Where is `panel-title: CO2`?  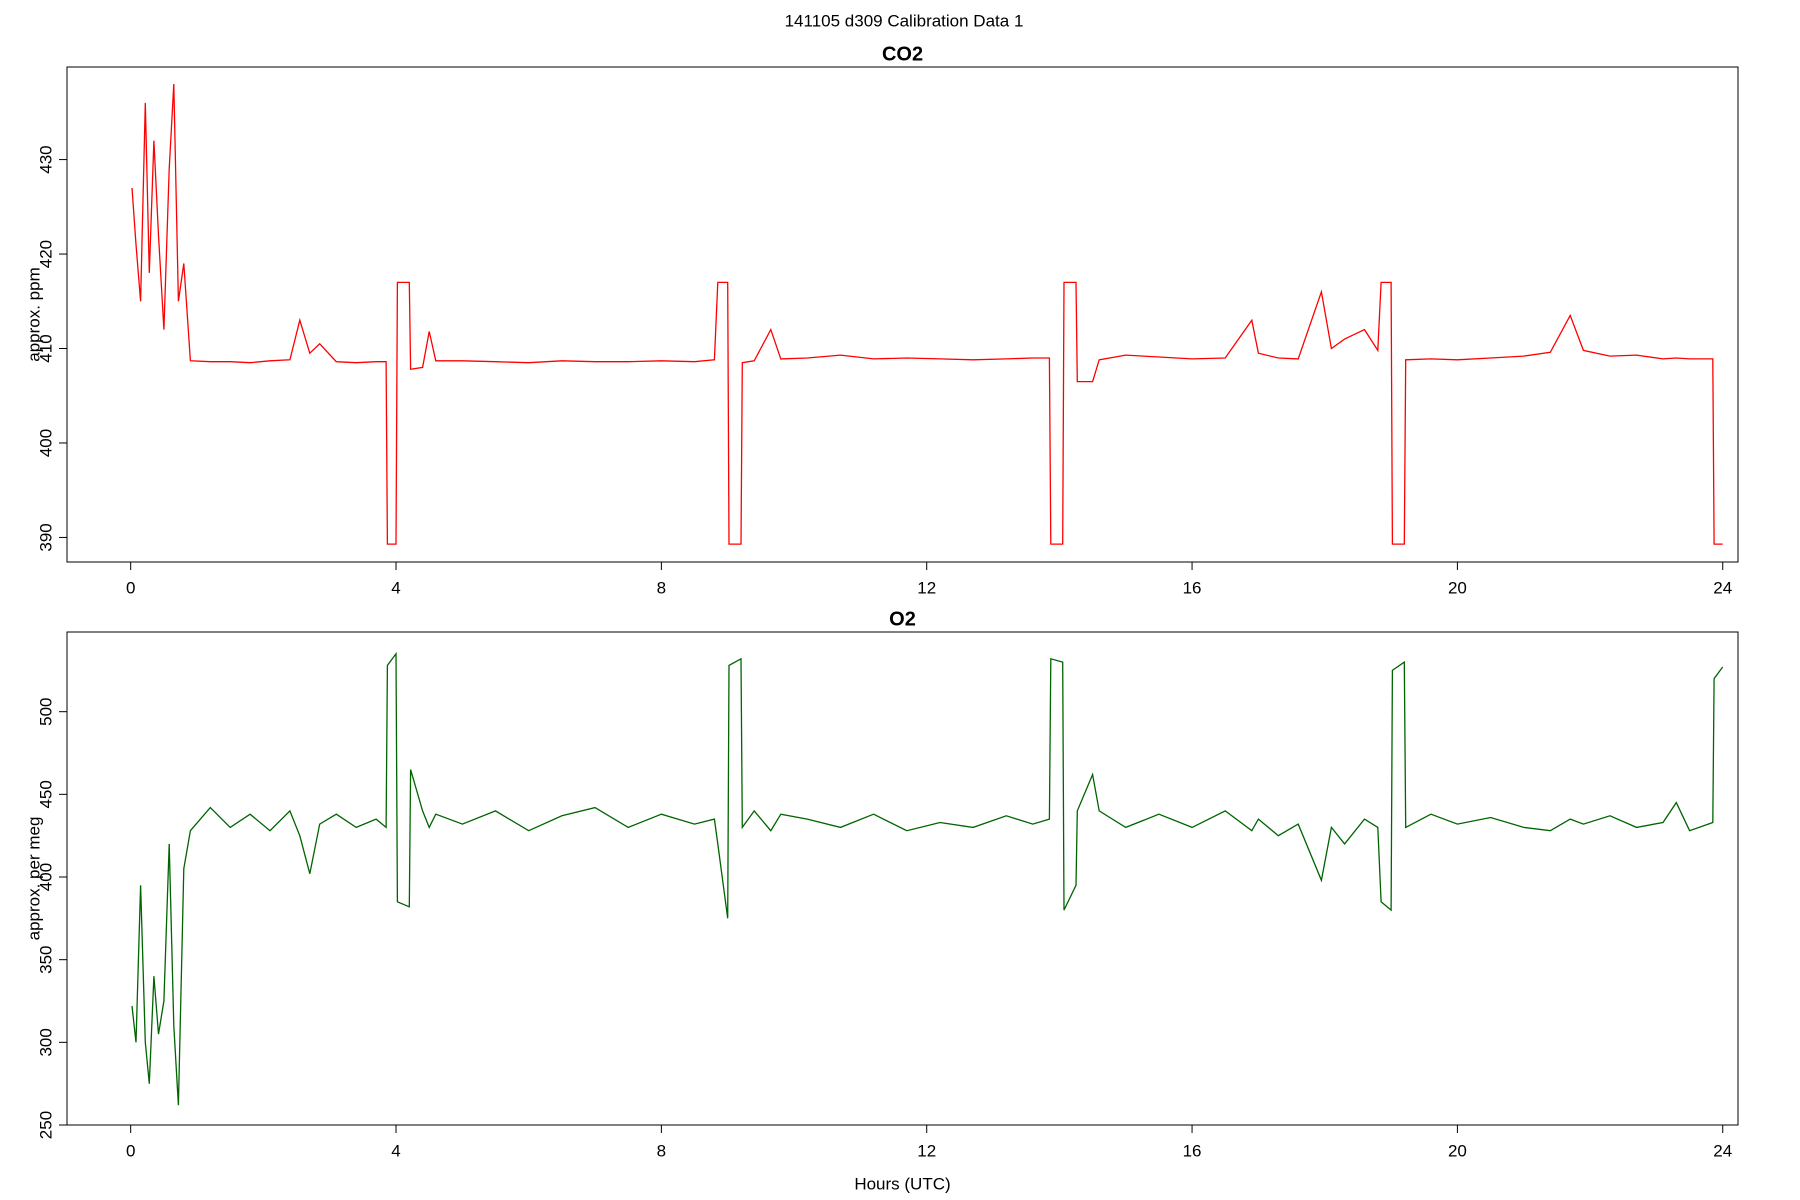 panel-title: CO2 is located at coordinates (902, 54).